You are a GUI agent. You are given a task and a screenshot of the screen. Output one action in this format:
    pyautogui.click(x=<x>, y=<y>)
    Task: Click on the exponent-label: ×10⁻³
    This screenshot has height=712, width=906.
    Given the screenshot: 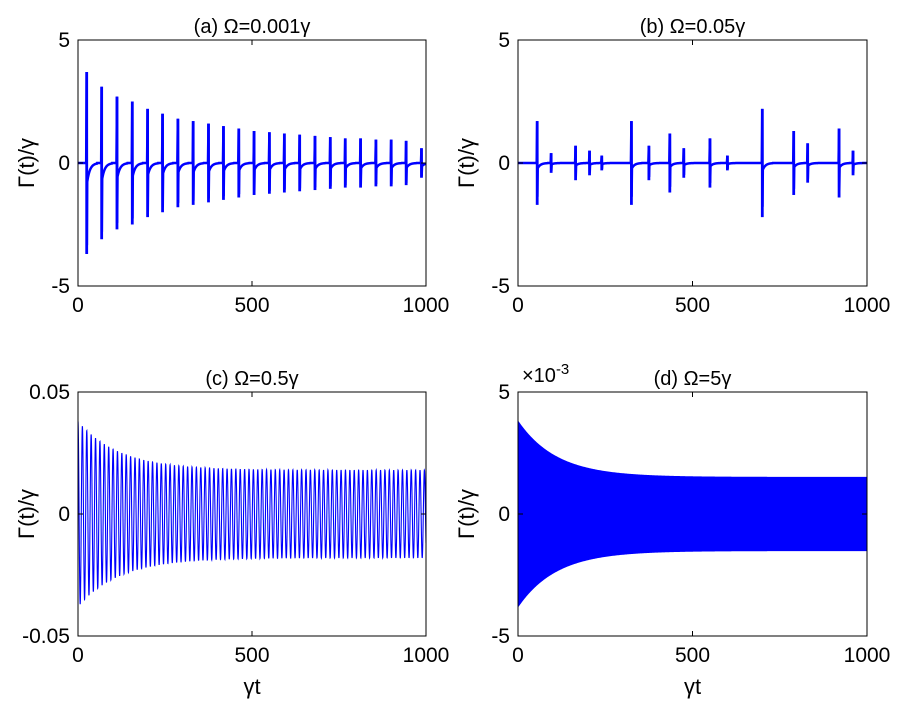 What is the action you would take?
    pyautogui.click(x=545, y=374)
    